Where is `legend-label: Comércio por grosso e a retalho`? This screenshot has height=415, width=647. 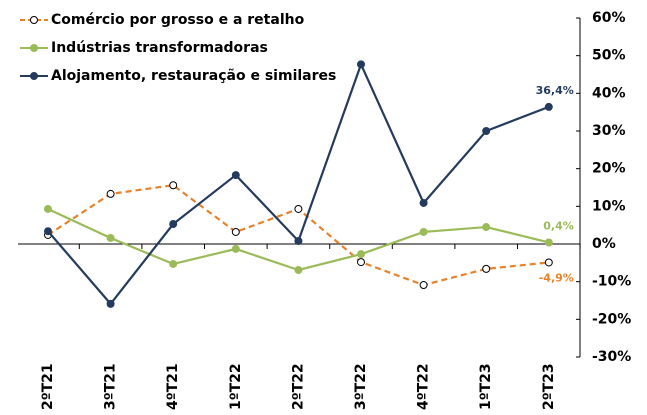
legend-label: Comércio por grosso e a retalho is located at coordinates (178, 20).